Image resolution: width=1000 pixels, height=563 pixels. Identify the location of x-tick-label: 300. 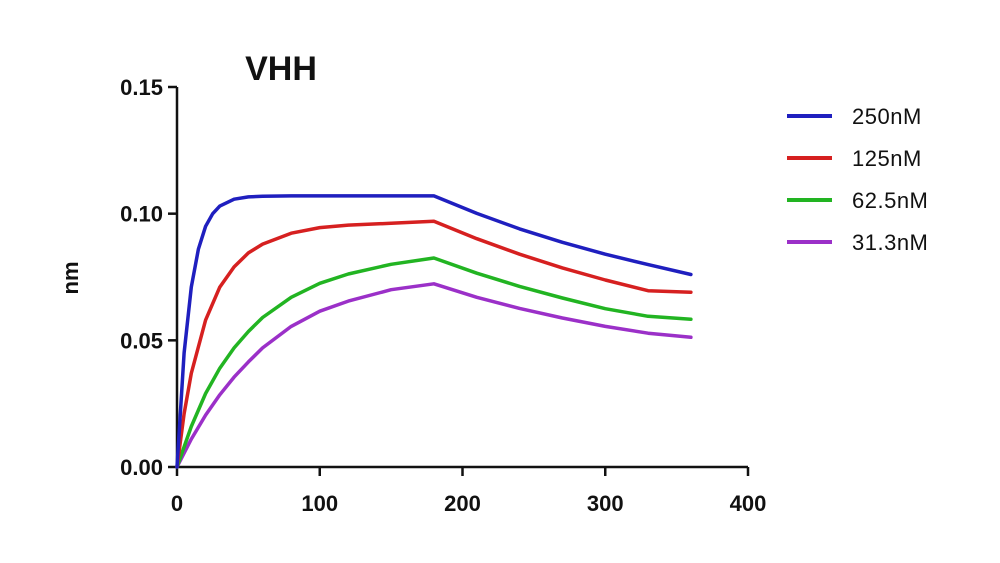
(605, 503).